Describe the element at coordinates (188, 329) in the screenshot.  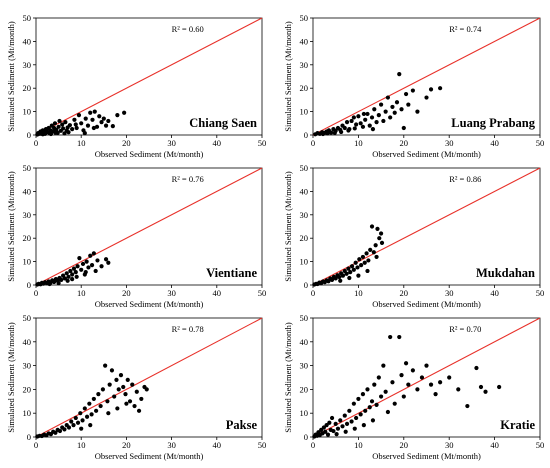
I see `r2-label: R² = 0.78` at that location.